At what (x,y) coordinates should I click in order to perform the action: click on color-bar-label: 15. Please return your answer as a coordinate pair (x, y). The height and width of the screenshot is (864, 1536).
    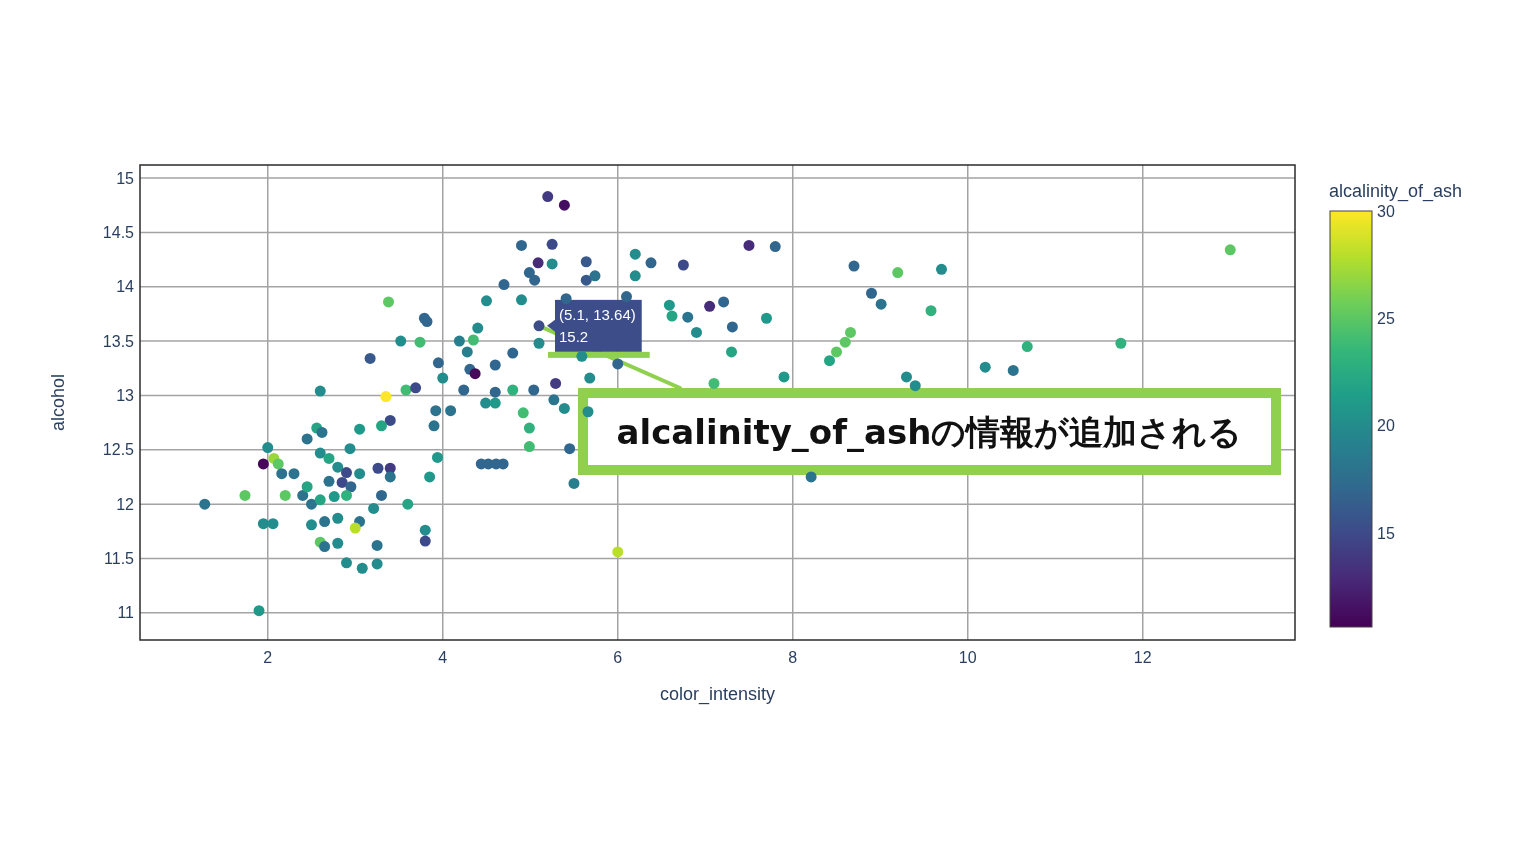
    Looking at the image, I should click on (1386, 533).